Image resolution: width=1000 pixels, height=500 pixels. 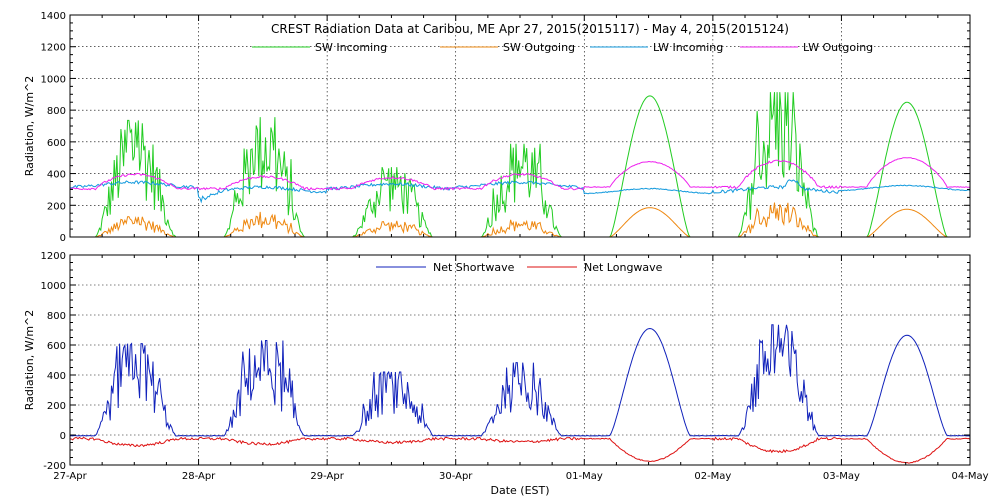 I want to click on legend-label: Net Shortwave, so click(x=474, y=267).